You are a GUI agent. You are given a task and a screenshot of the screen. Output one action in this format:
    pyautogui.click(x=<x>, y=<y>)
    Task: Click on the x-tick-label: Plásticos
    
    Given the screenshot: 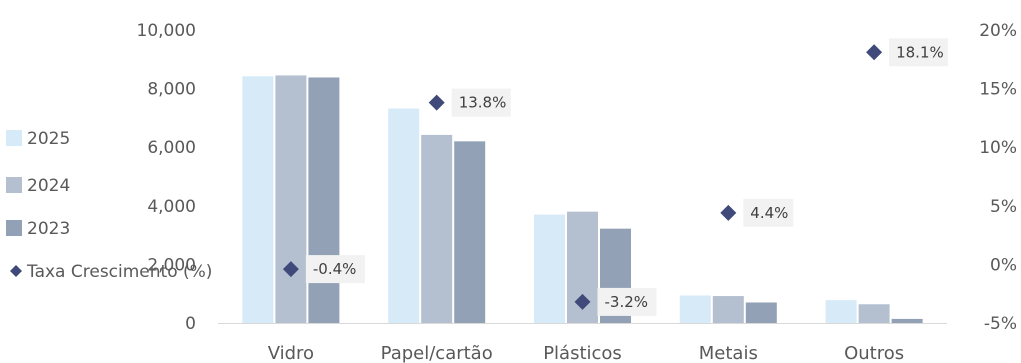 What is the action you would take?
    pyautogui.click(x=582, y=353)
    